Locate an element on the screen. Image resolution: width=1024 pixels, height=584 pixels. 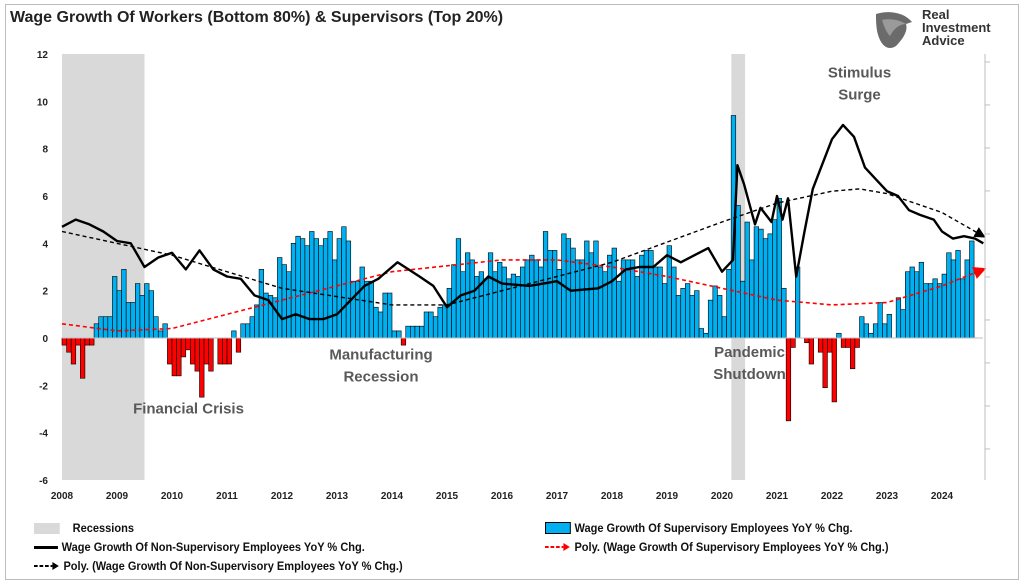
y-tick-label: 4 is located at coordinates (45, 244).